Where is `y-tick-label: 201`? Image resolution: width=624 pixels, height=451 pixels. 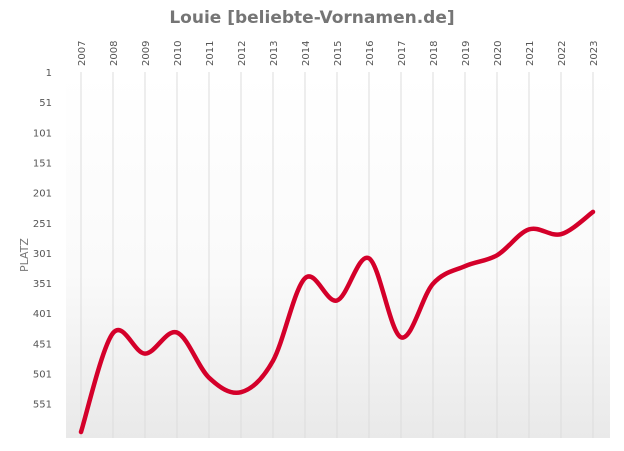
y-tick-label: 201 is located at coordinates (42, 194).